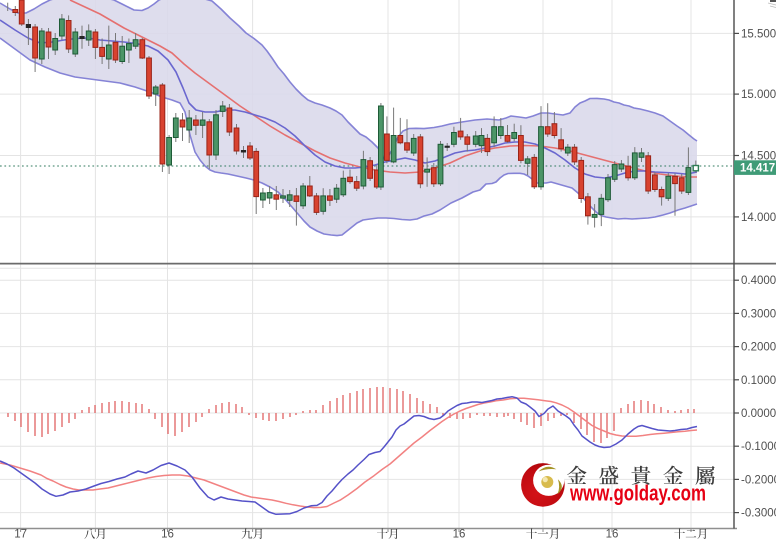 The image size is (776, 546). Describe the element at coordinates (758, 218) in the screenshot. I see `svg-text: 14.000` at that location.